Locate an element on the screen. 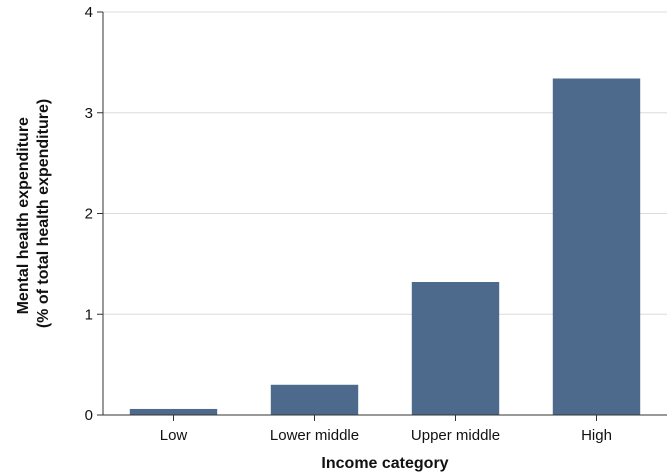 This screenshot has width=671, height=474. x-tick-label: Low is located at coordinates (174, 435).